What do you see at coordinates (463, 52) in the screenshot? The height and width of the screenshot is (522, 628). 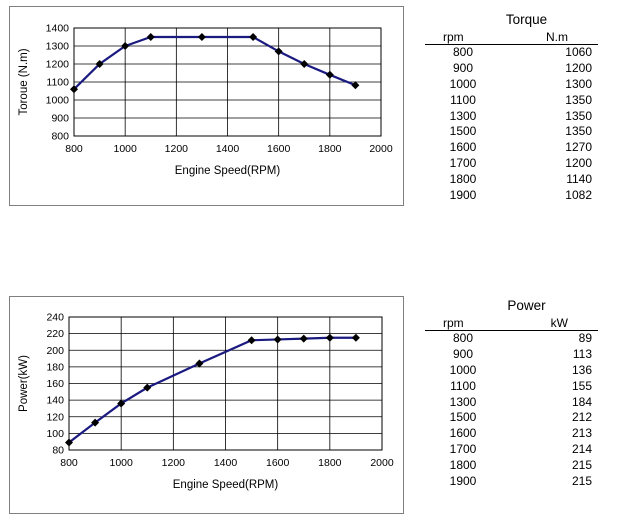 I see `torque-row-rpm: 800` at bounding box center [463, 52].